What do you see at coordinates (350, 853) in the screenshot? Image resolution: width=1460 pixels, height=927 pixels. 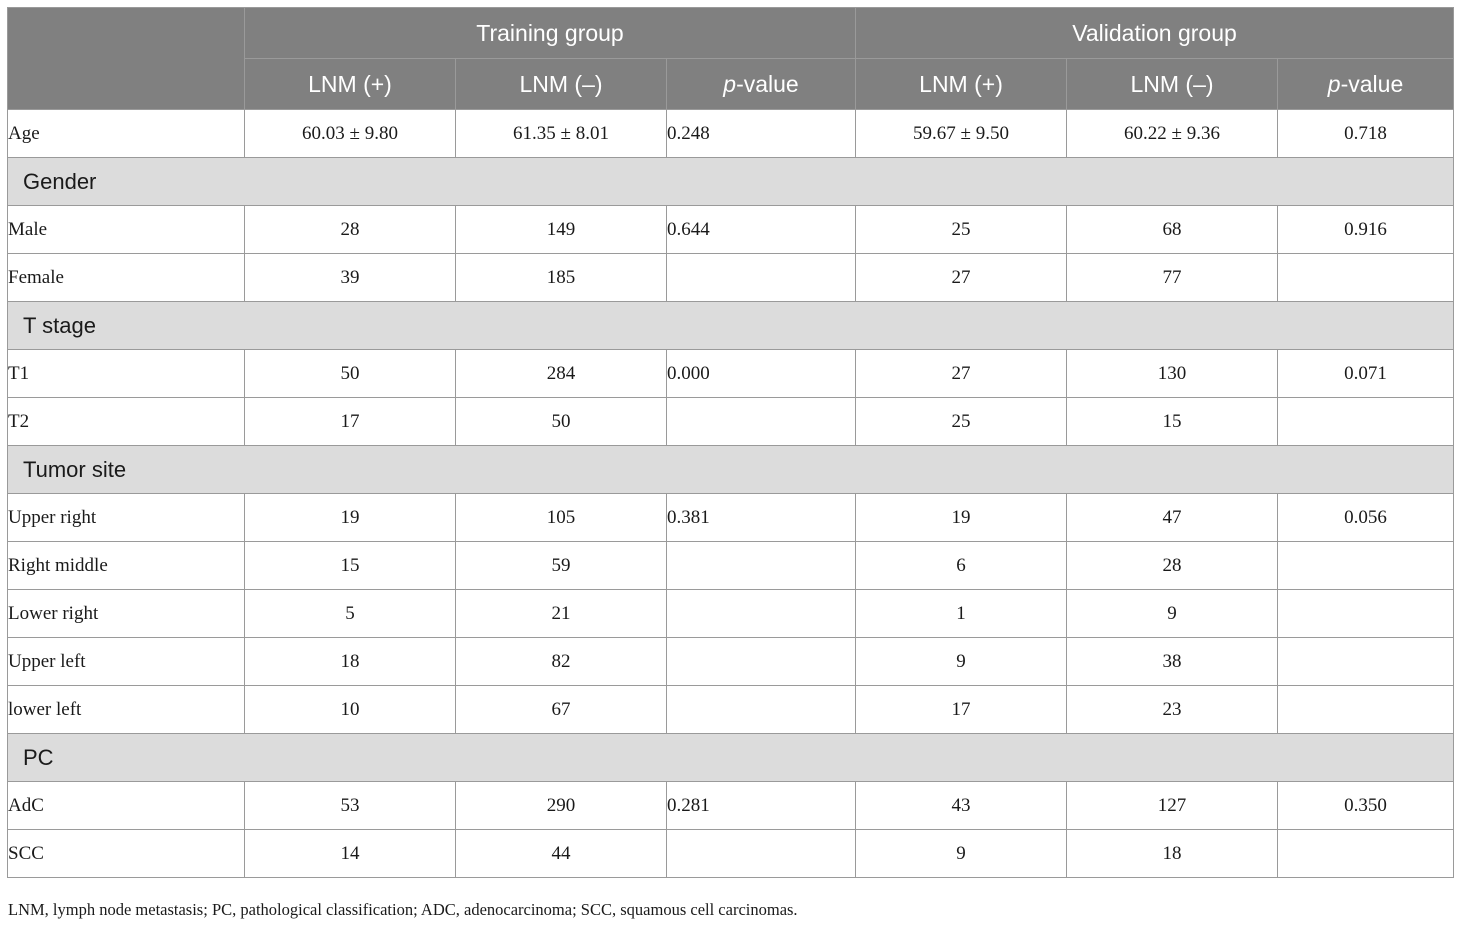 I see `table-cell: 14` at bounding box center [350, 853].